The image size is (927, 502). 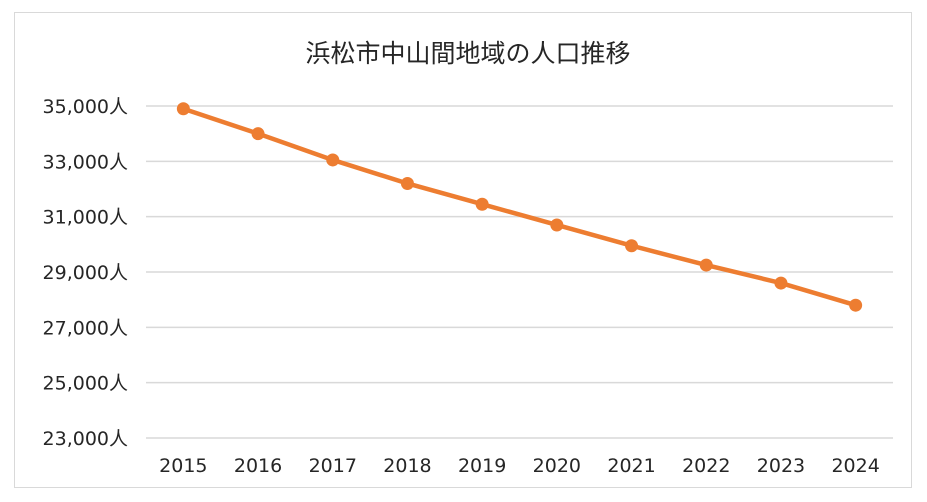 What do you see at coordinates (856, 305) in the screenshot?
I see `data-point-2024` at bounding box center [856, 305].